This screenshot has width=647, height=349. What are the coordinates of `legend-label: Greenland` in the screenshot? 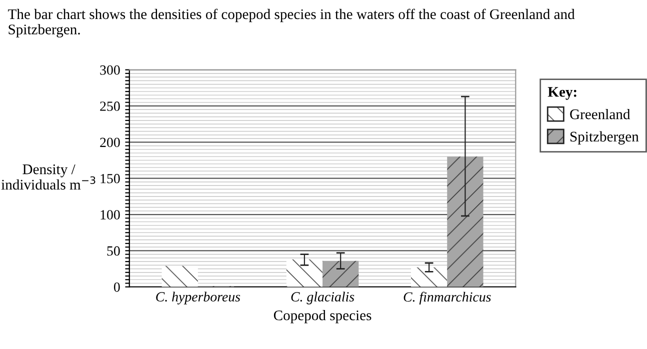 It's located at (600, 114).